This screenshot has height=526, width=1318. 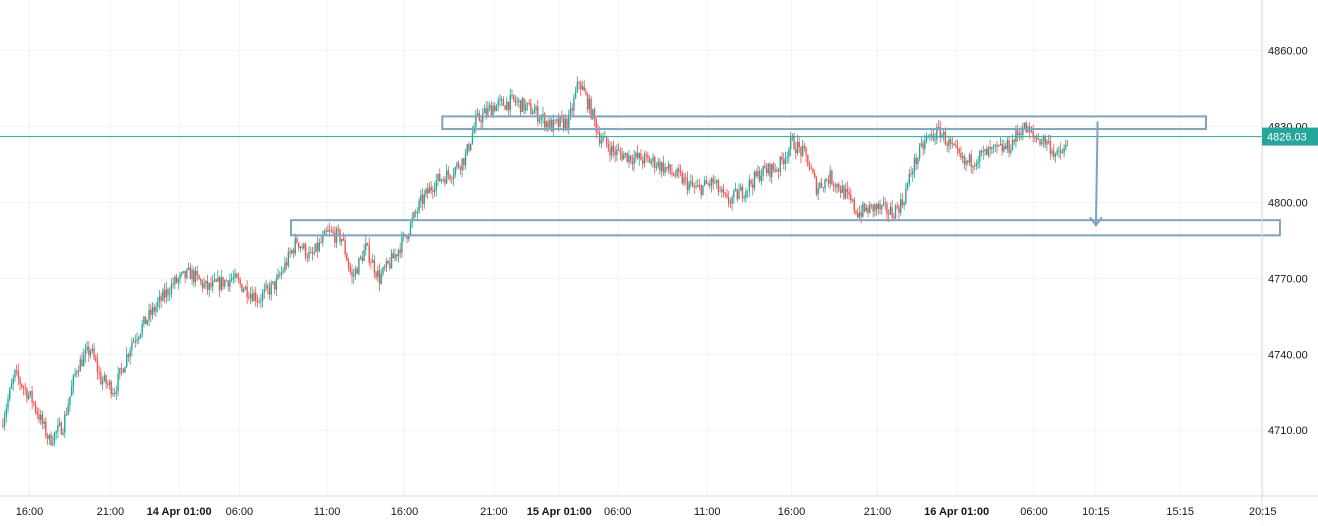 What do you see at coordinates (240, 512) in the screenshot?
I see `x-tick-label: 06:00` at bounding box center [240, 512].